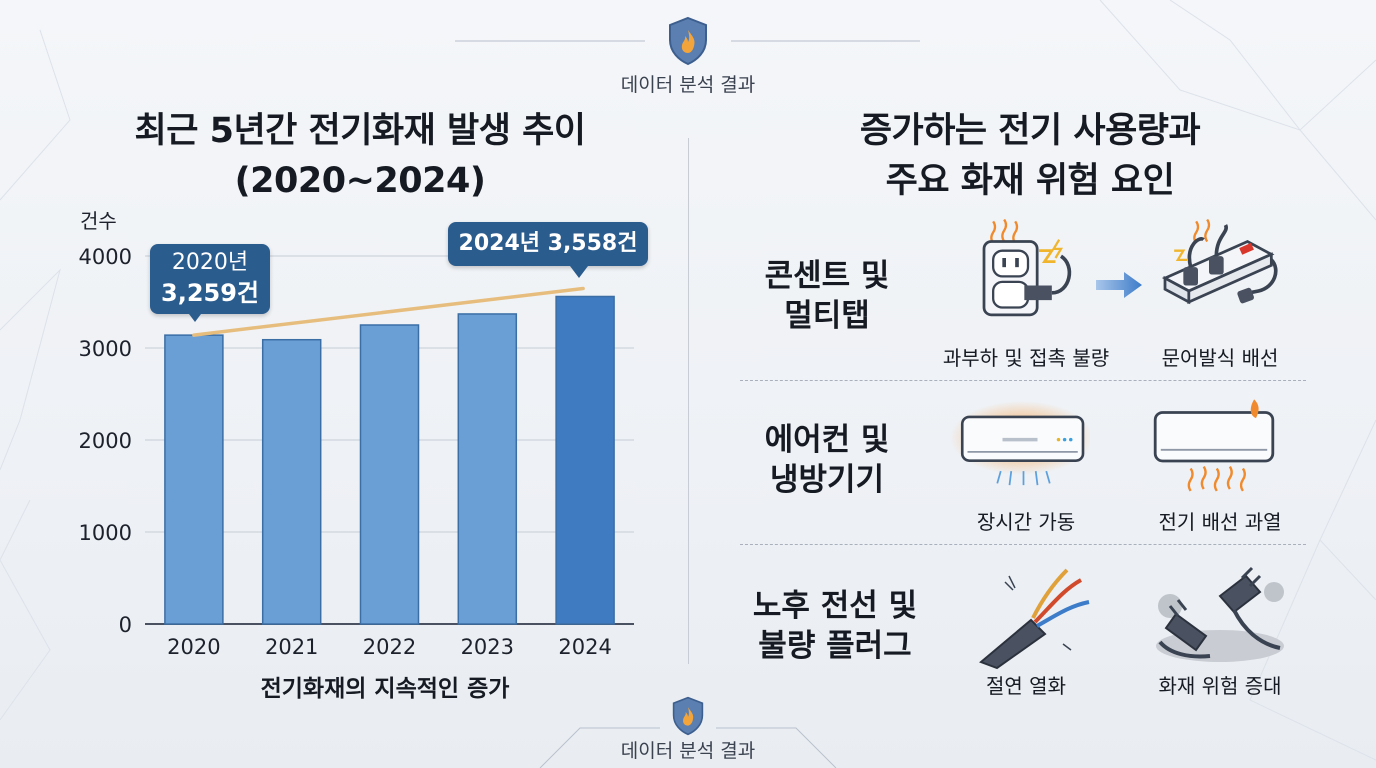 This screenshot has width=1376, height=768. Describe the element at coordinates (389, 647) in the screenshot. I see `x-tick-label: 2022` at that location.